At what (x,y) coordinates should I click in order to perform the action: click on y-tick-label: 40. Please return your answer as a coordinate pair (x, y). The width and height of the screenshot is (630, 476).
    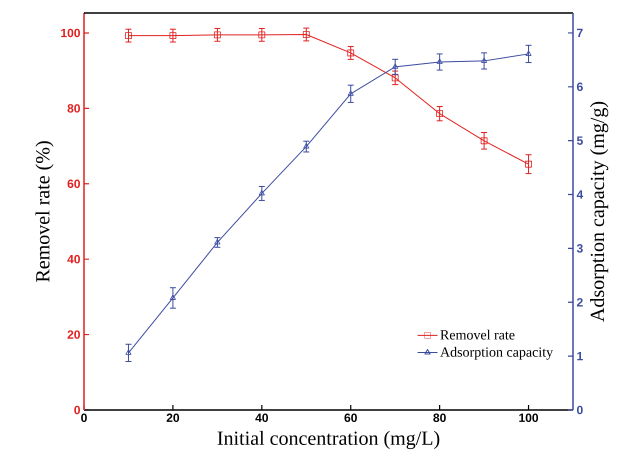
    Looking at the image, I should click on (73, 259).